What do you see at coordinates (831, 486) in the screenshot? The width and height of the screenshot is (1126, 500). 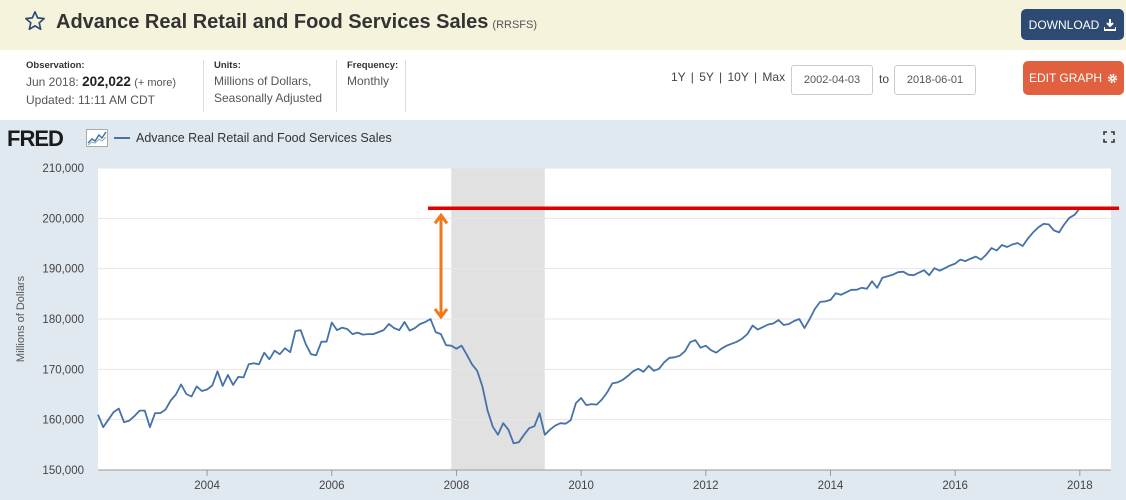 I see `x-tick-label: 2014` at bounding box center [831, 486].